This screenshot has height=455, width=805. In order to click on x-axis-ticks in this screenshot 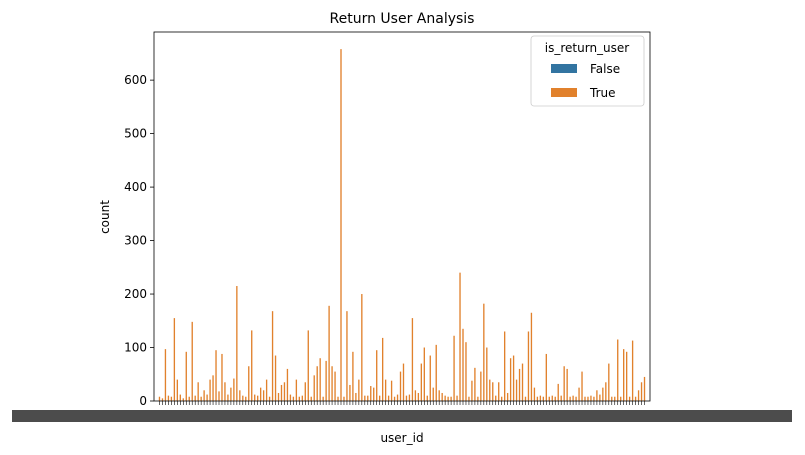, I will do `click(402, 411)`.